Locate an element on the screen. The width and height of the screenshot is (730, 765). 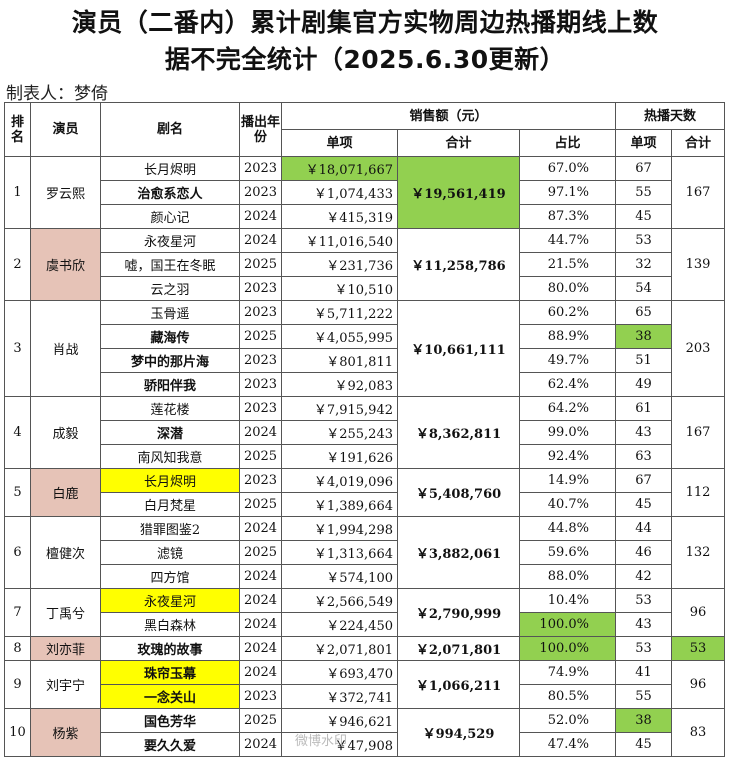
sales-total-cell: ￥994,529 is located at coordinates (458, 732).